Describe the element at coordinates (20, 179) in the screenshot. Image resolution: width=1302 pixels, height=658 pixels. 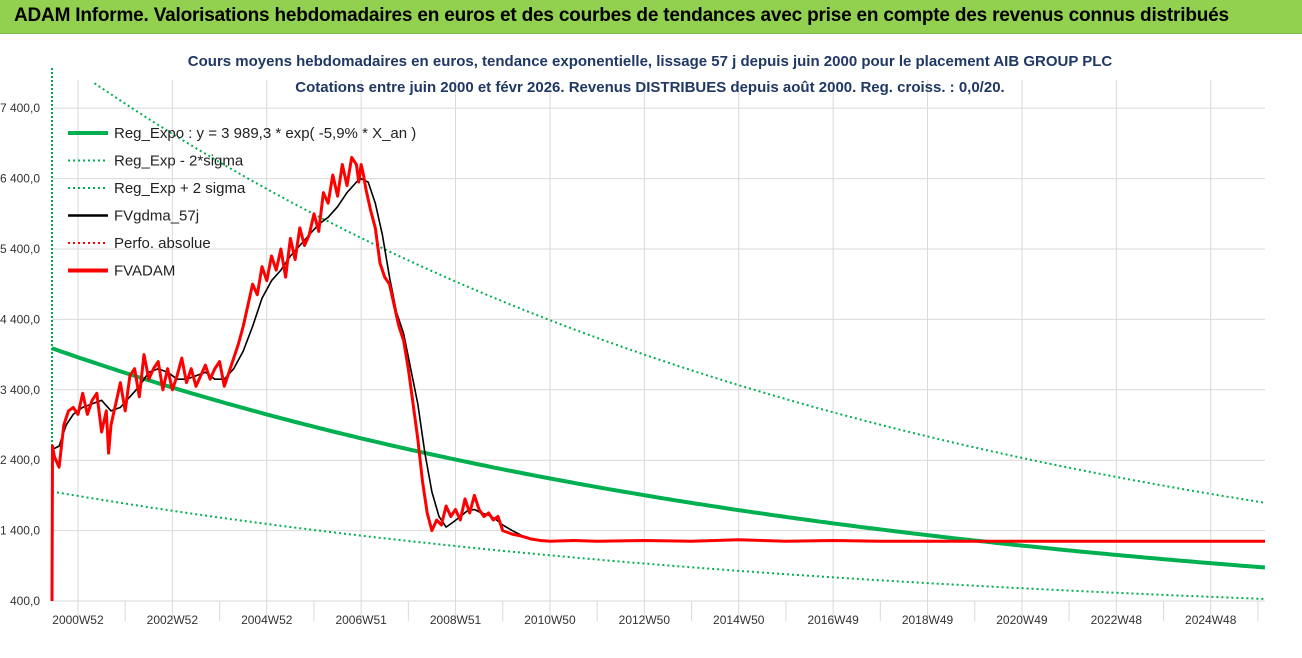
I see `y-tick-label: 6 400,0` at that location.